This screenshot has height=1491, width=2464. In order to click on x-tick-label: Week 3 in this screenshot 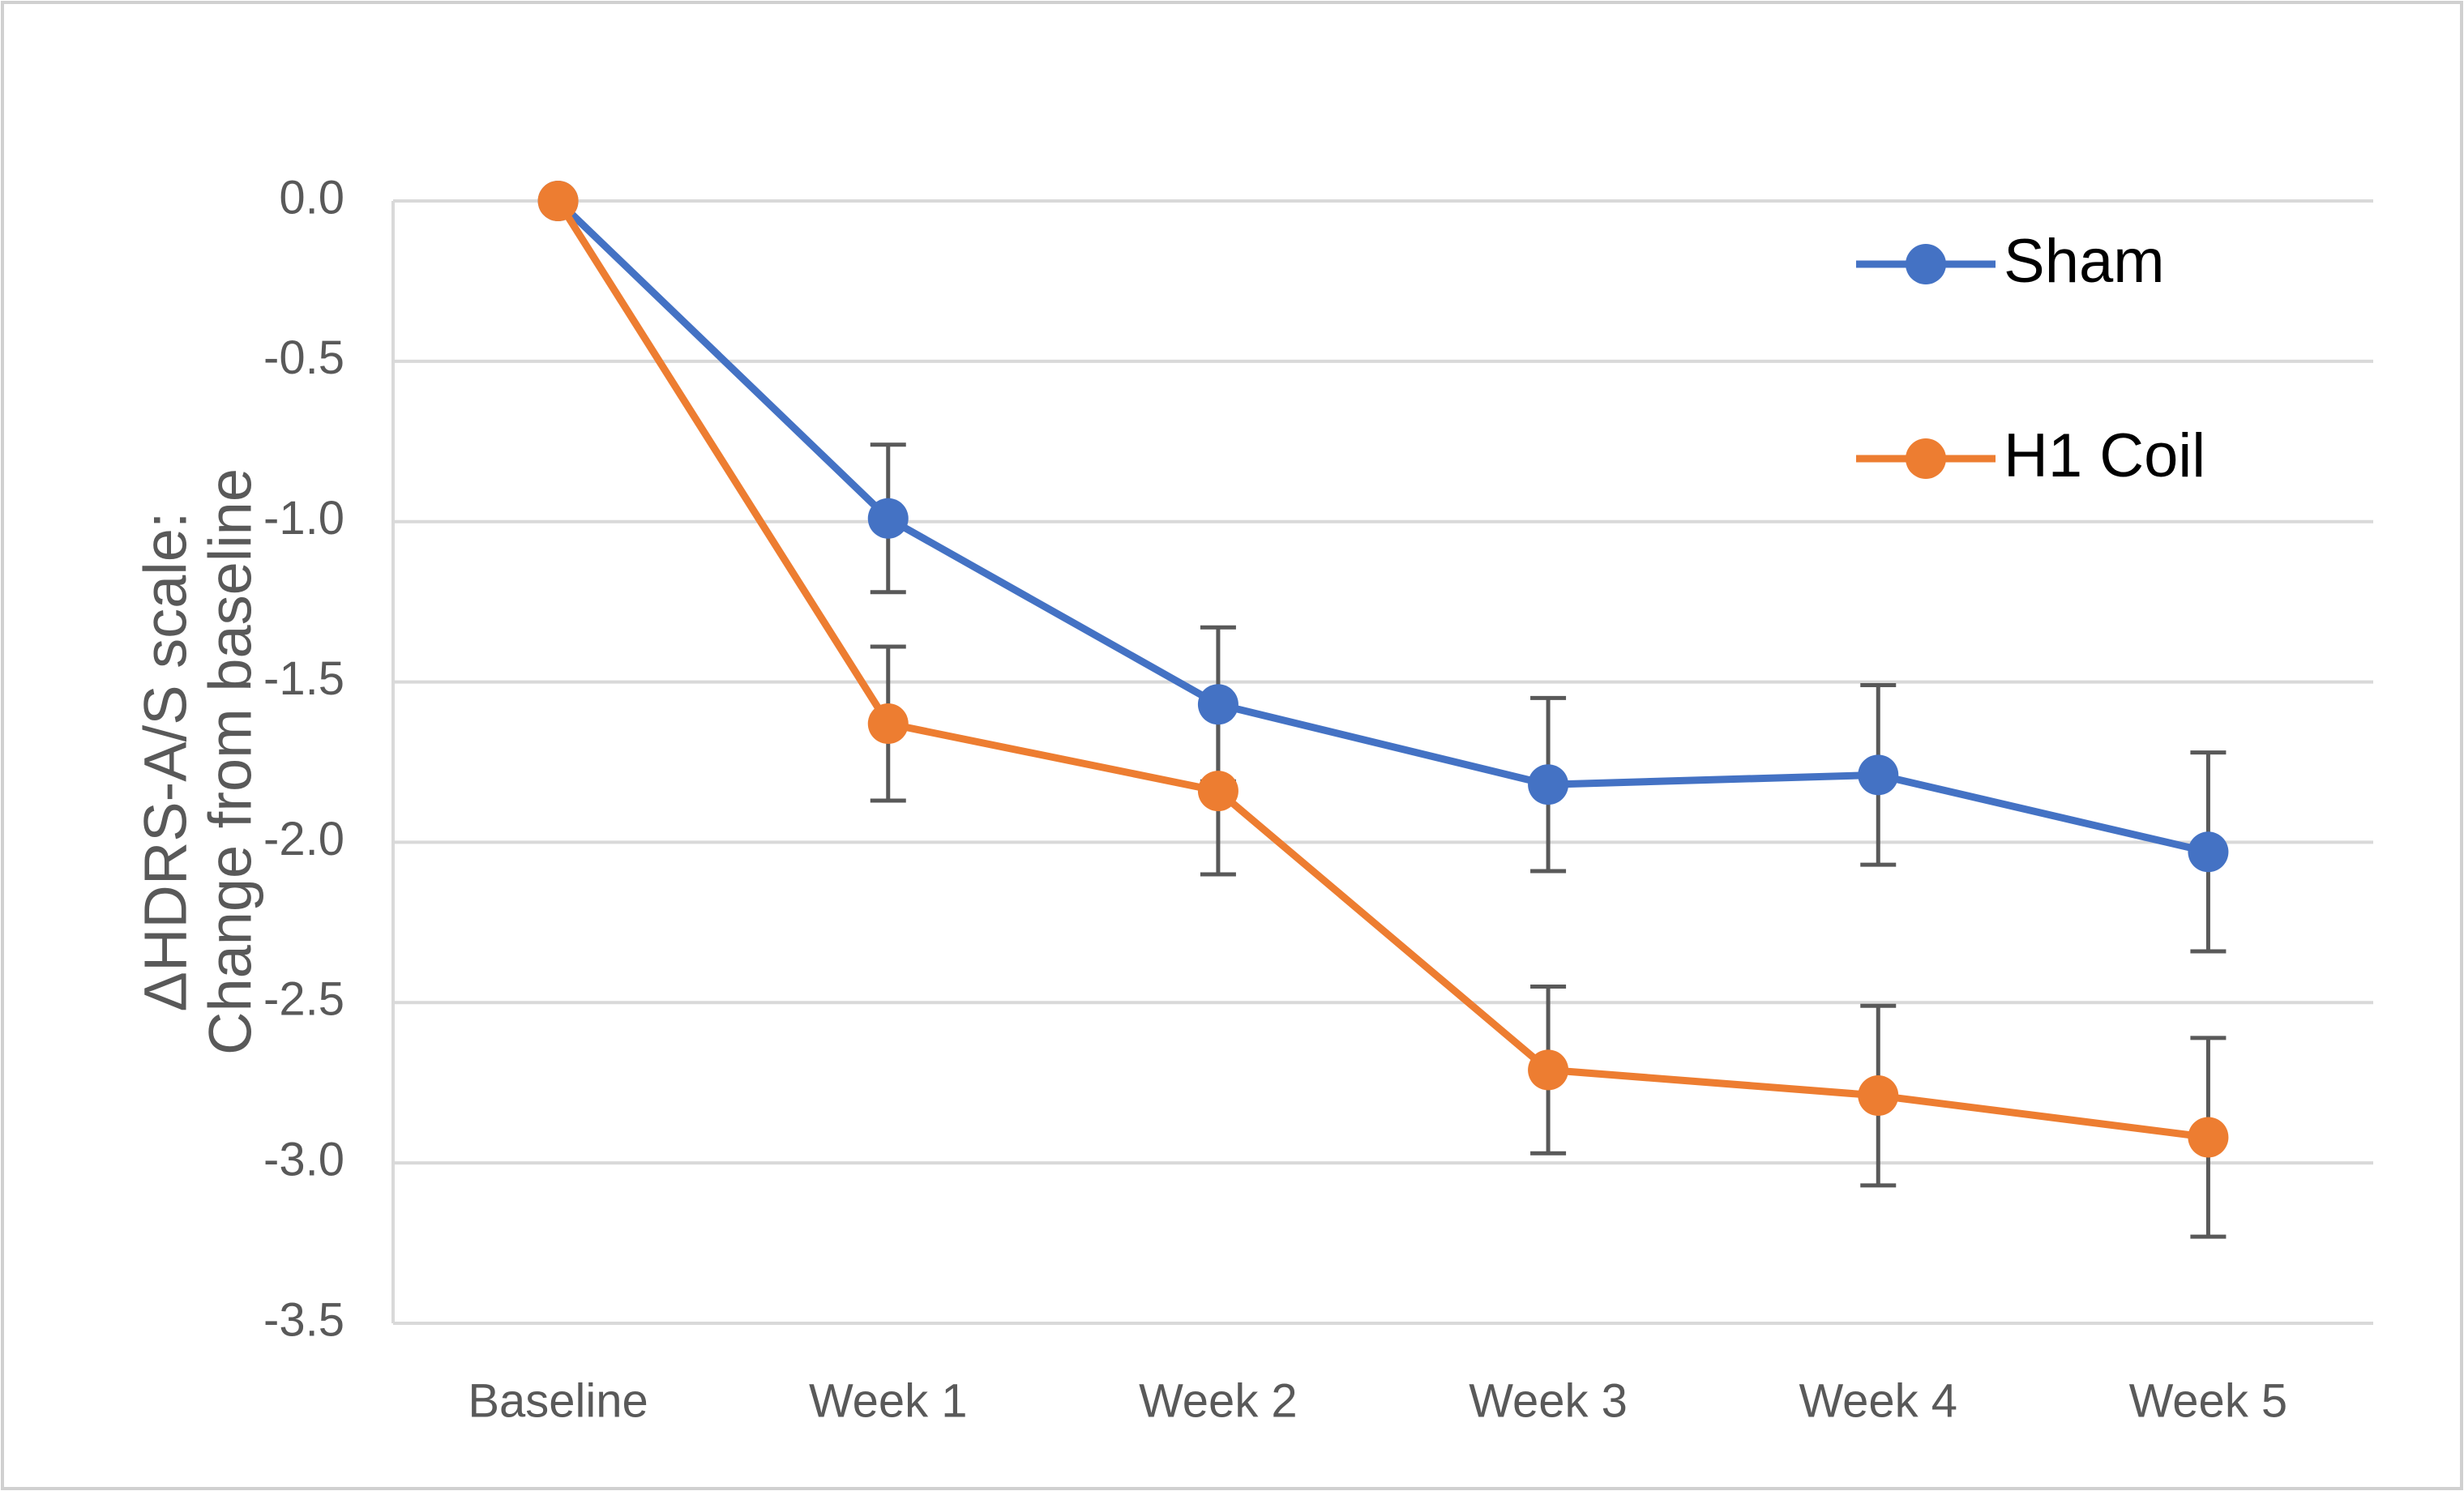, I will do `click(1548, 1400)`.